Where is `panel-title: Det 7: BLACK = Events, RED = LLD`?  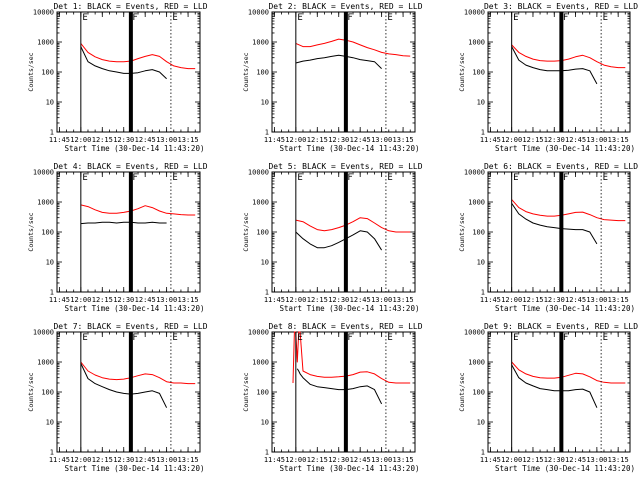
panel-title: Det 7: BLACK = Events, RED = LLD is located at coordinates (130, 326).